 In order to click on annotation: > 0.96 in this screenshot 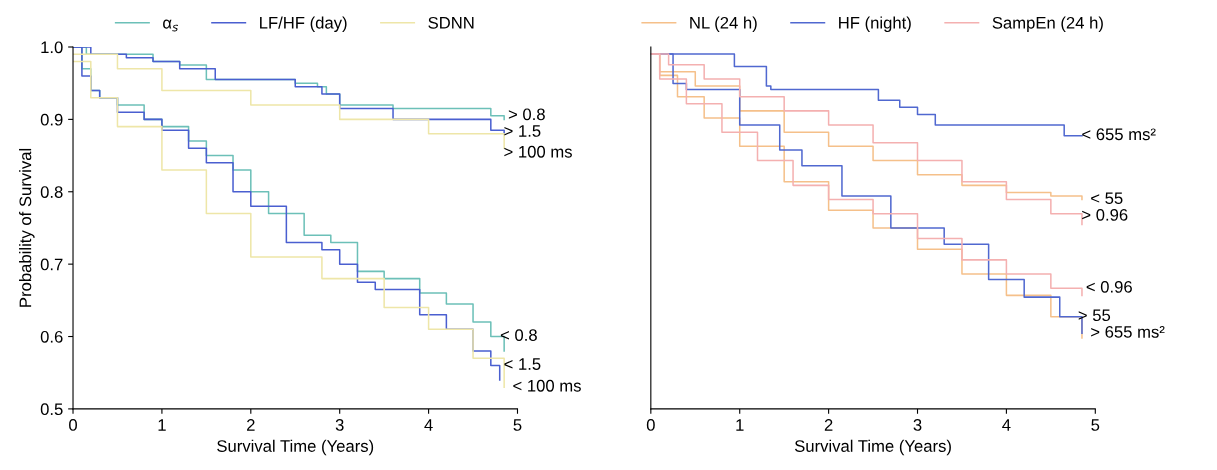, I will do `click(1105, 214)`.